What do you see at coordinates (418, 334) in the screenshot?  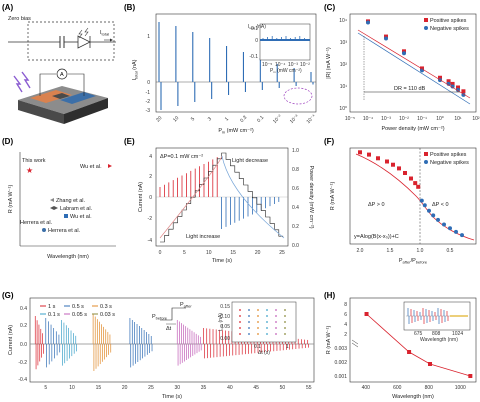 I see `svg-text: 675` at bounding box center [418, 334].